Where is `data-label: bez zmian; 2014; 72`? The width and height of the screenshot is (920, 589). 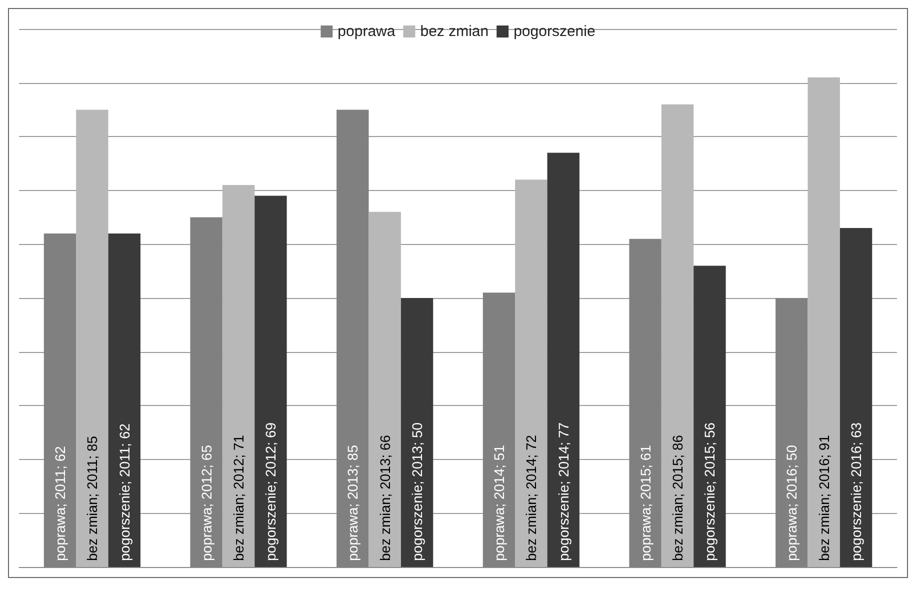
data-label: bez zmian; 2014; 72 is located at coordinates (531, 497).